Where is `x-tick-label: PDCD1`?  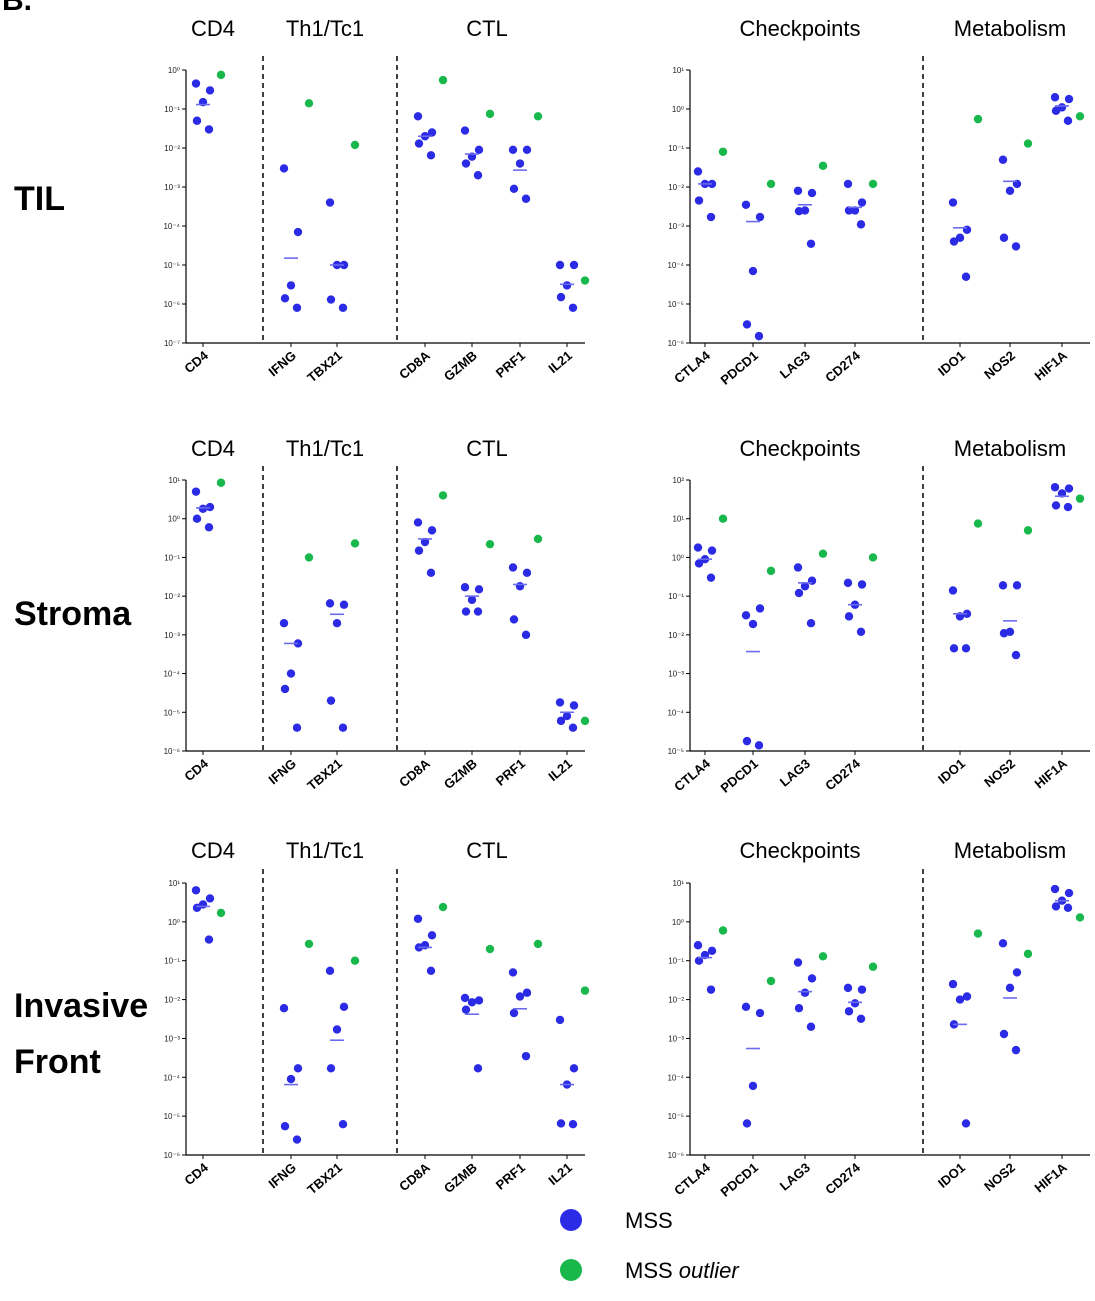
x-tick-label: PDCD1 is located at coordinates (739, 1180).